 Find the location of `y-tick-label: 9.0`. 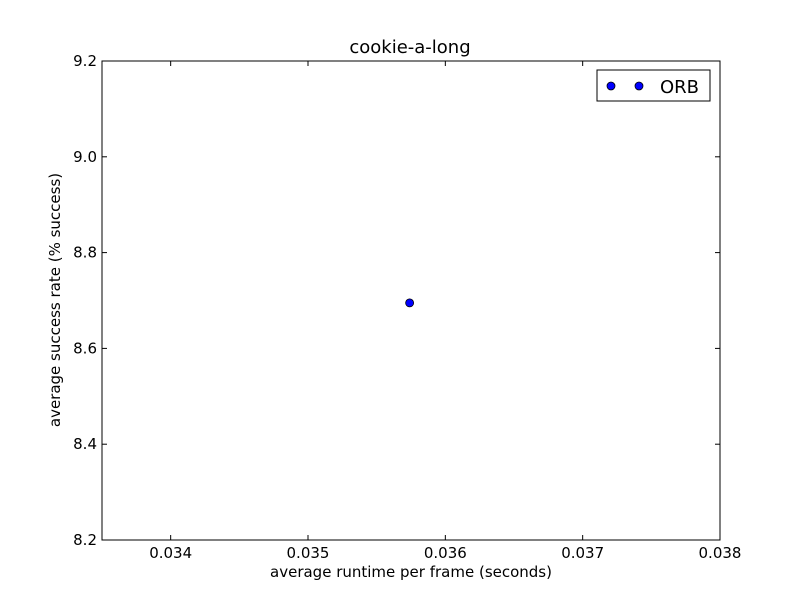

y-tick-label: 9.0 is located at coordinates (85, 157).